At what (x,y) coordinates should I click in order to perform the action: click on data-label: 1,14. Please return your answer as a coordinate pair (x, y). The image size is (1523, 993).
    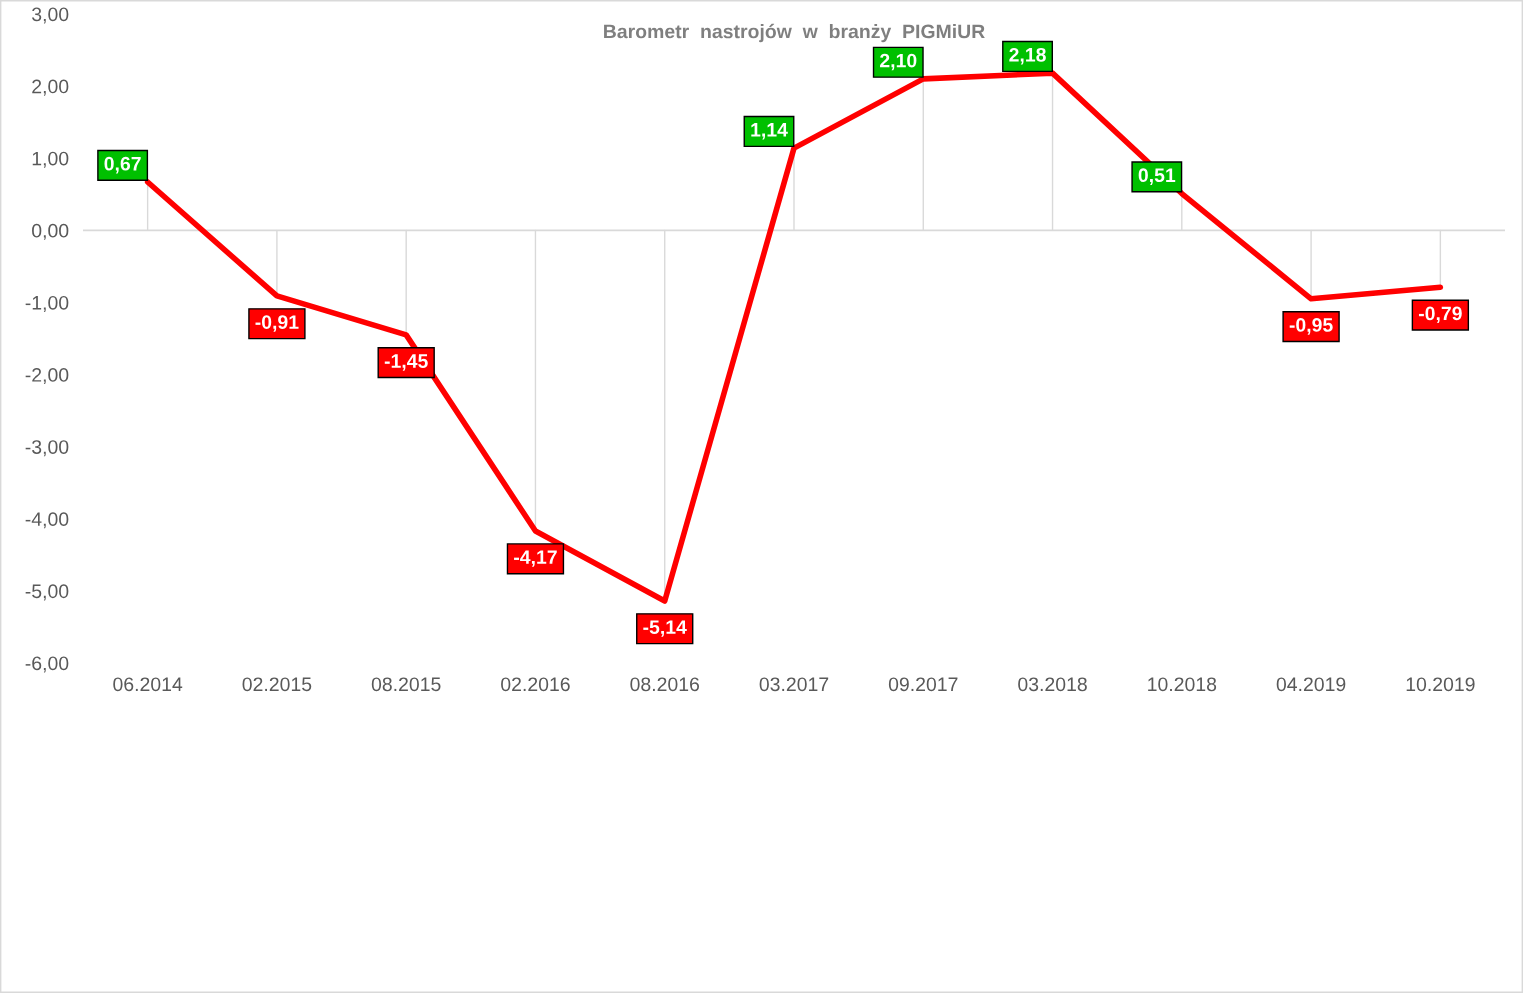
    Looking at the image, I should click on (769, 131).